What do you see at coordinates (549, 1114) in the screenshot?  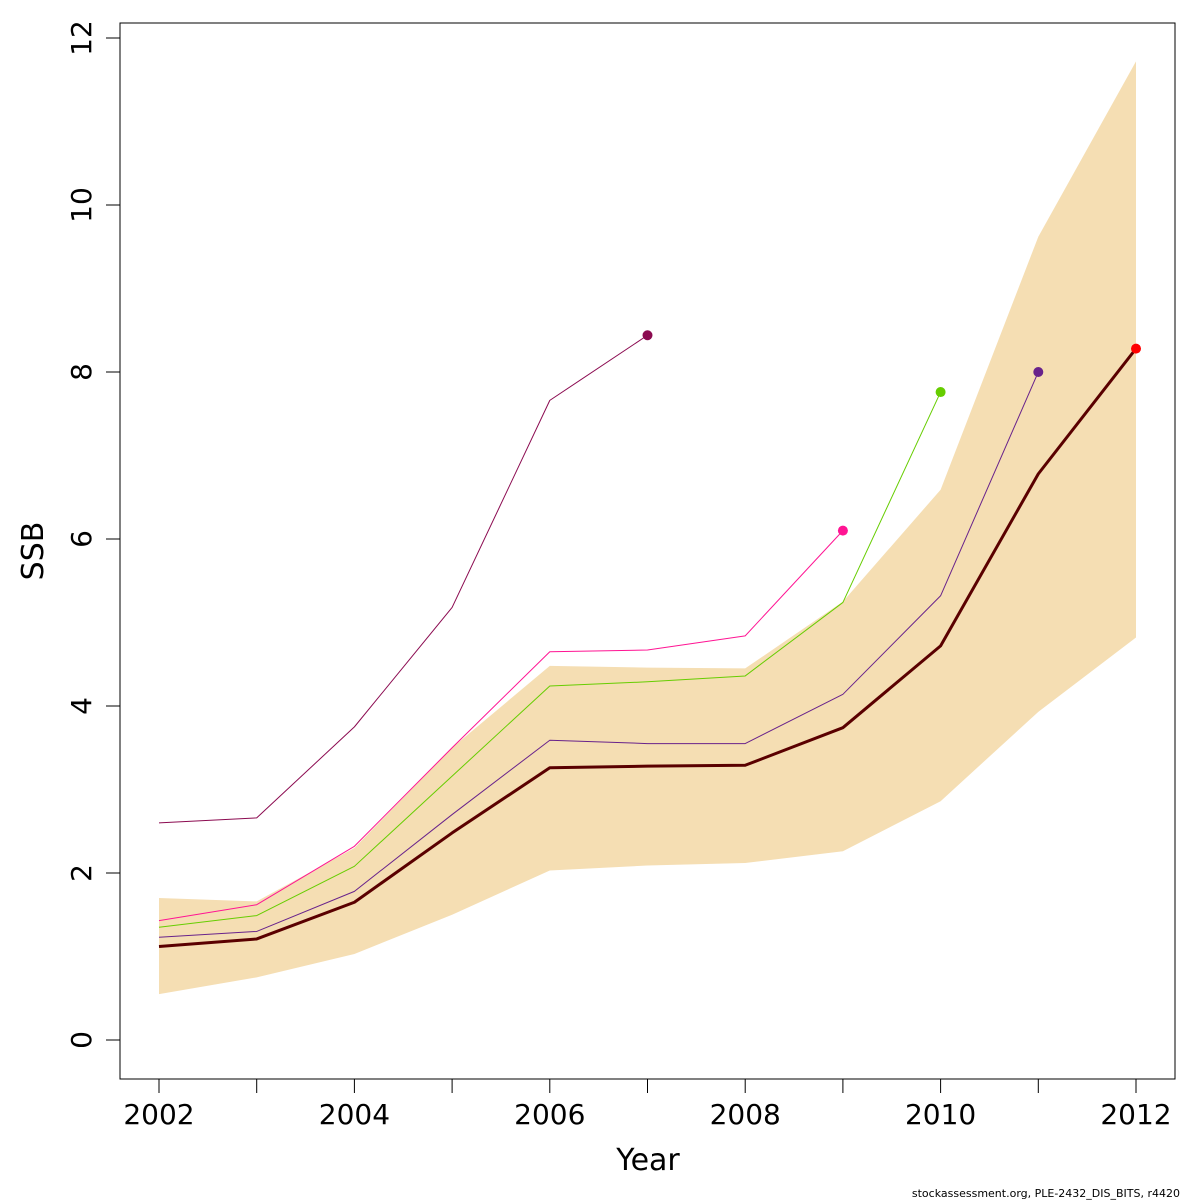 I see `x-tick-label: 2006` at bounding box center [549, 1114].